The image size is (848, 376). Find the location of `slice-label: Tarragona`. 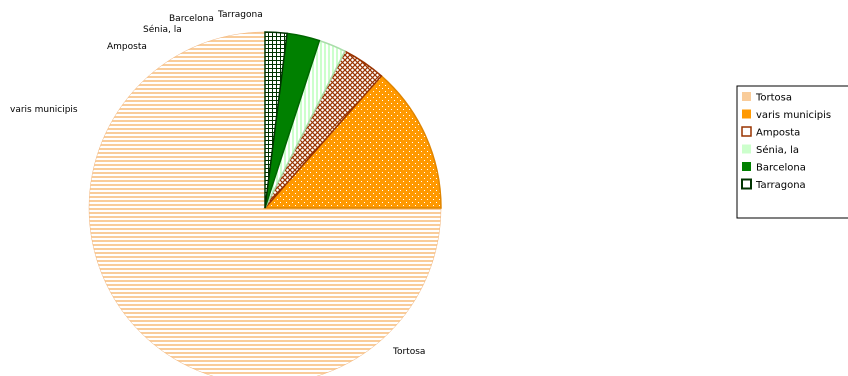

slice-label: Tarragona is located at coordinates (240, 15).